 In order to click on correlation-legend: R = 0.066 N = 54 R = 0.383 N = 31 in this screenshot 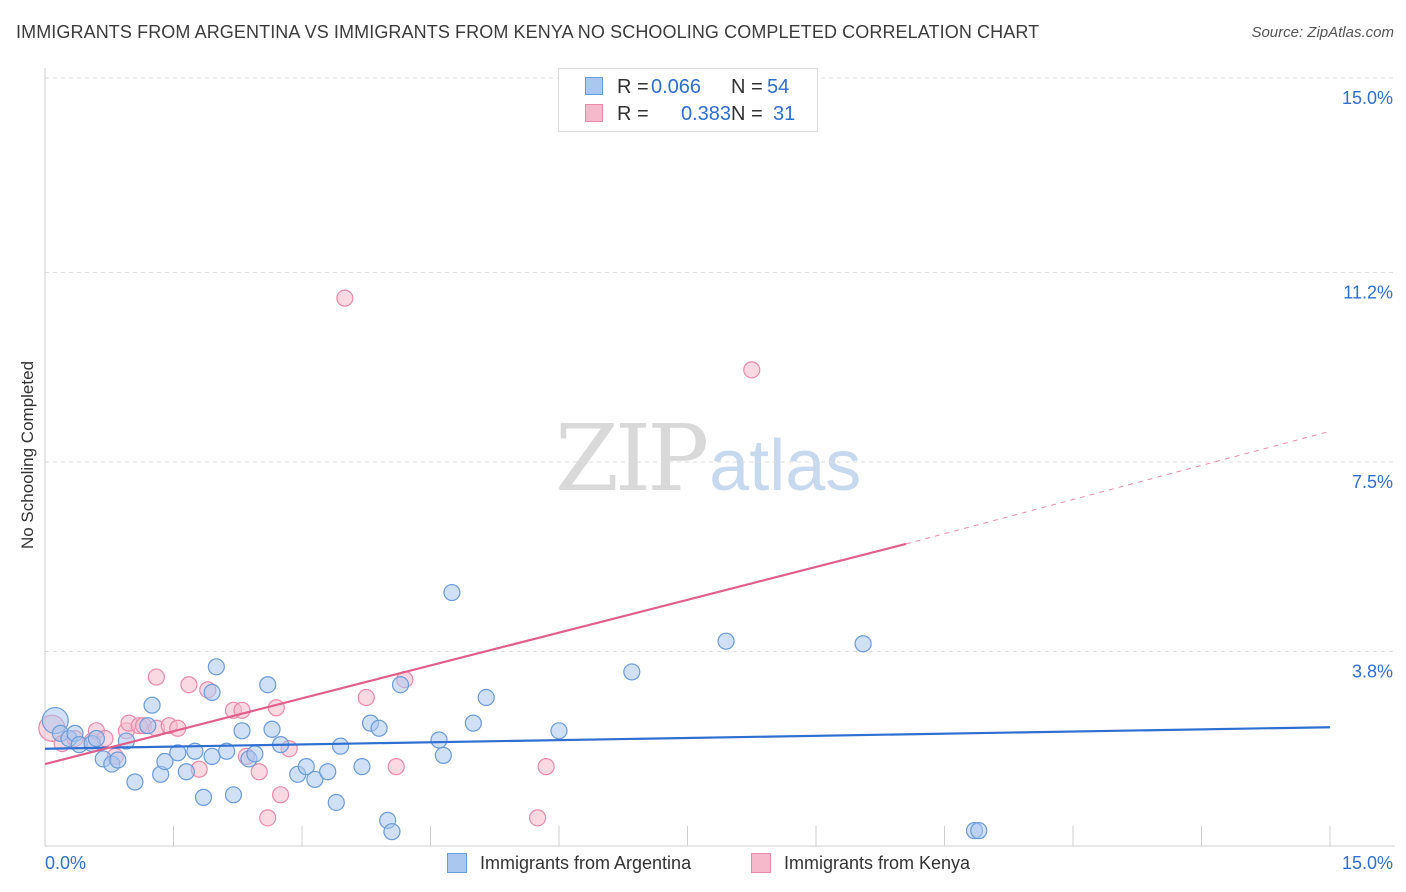, I will do `click(688, 100)`.